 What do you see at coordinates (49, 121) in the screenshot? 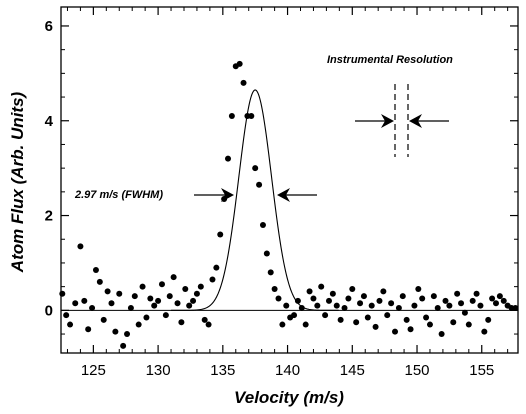
I see `y-tick-label: 4` at bounding box center [49, 121].